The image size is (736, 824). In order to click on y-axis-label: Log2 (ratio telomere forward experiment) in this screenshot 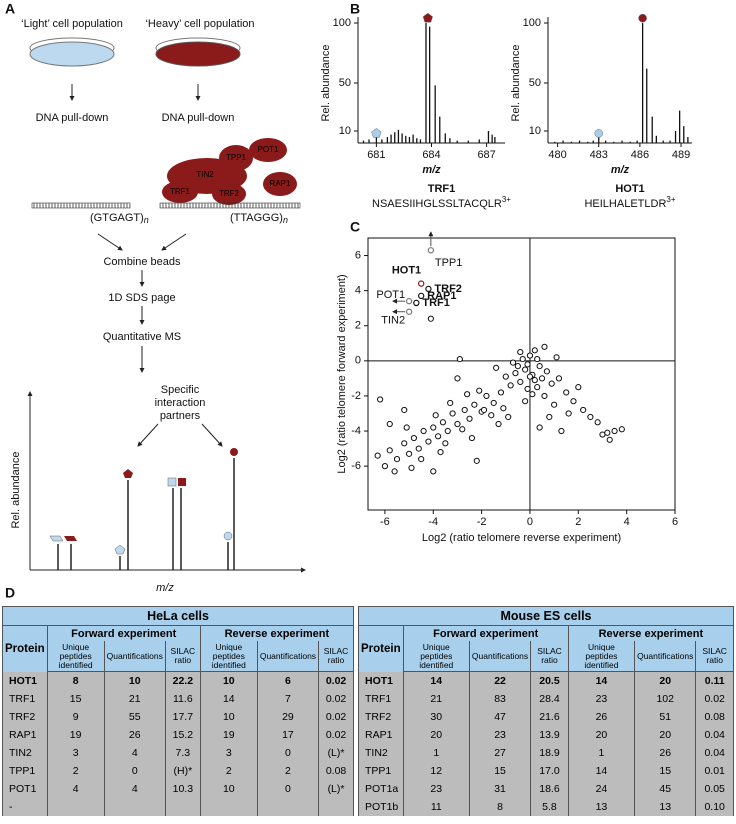, I will do `click(342, 373)`.